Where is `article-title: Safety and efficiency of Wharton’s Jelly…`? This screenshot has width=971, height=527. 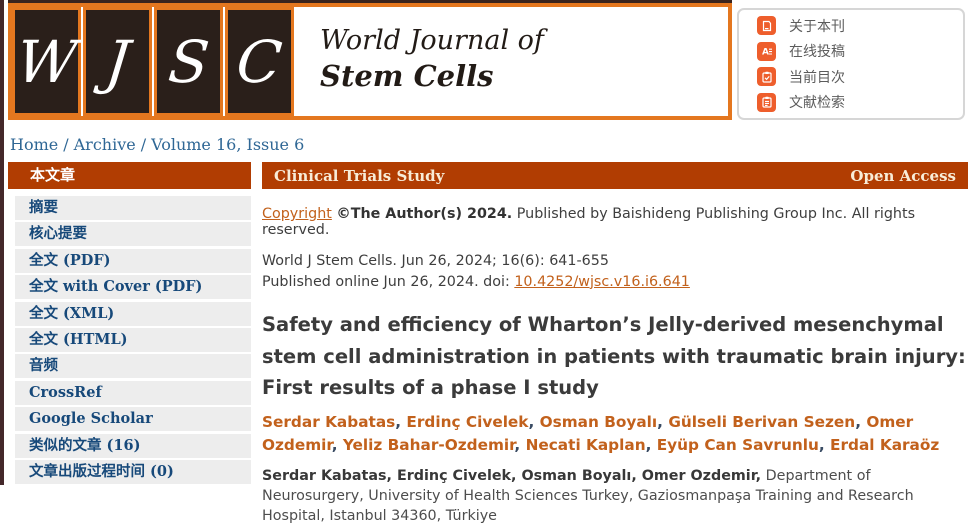
article-title: Safety and efficiency of Wharton’s Jelly… is located at coordinates (614, 356).